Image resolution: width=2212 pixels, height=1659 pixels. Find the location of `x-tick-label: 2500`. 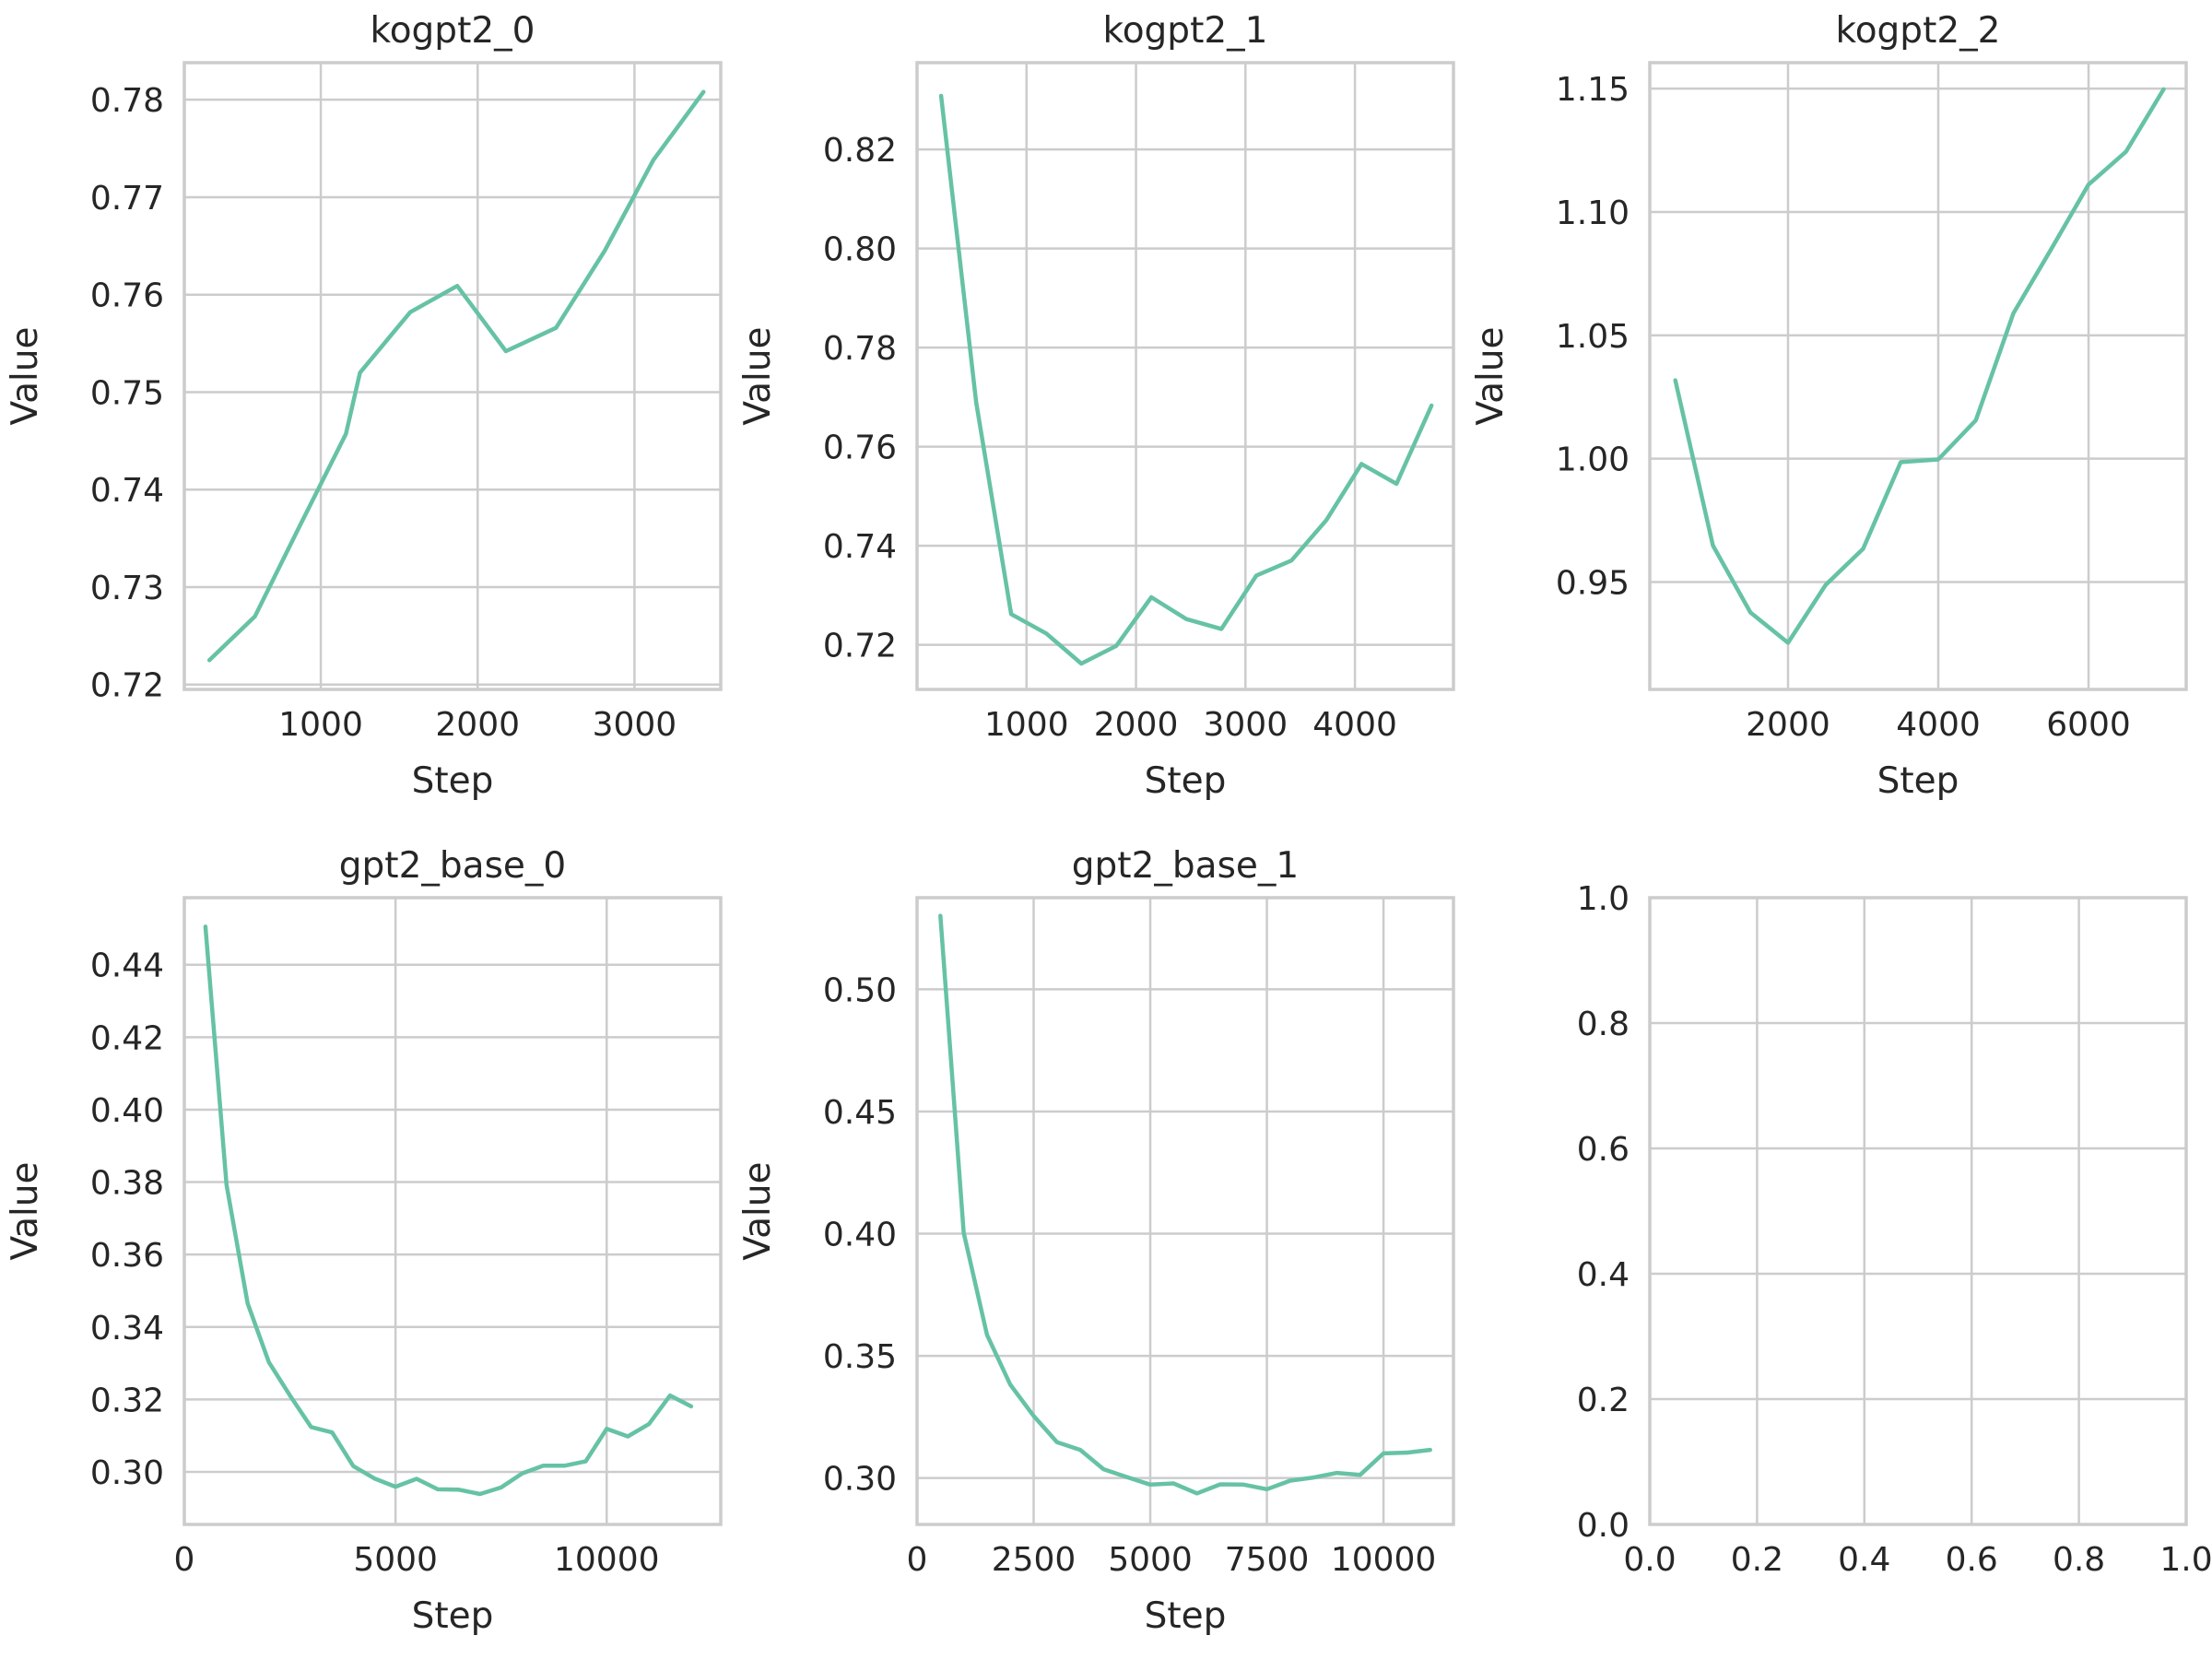

x-tick-label: 2500 is located at coordinates (1034, 1560).